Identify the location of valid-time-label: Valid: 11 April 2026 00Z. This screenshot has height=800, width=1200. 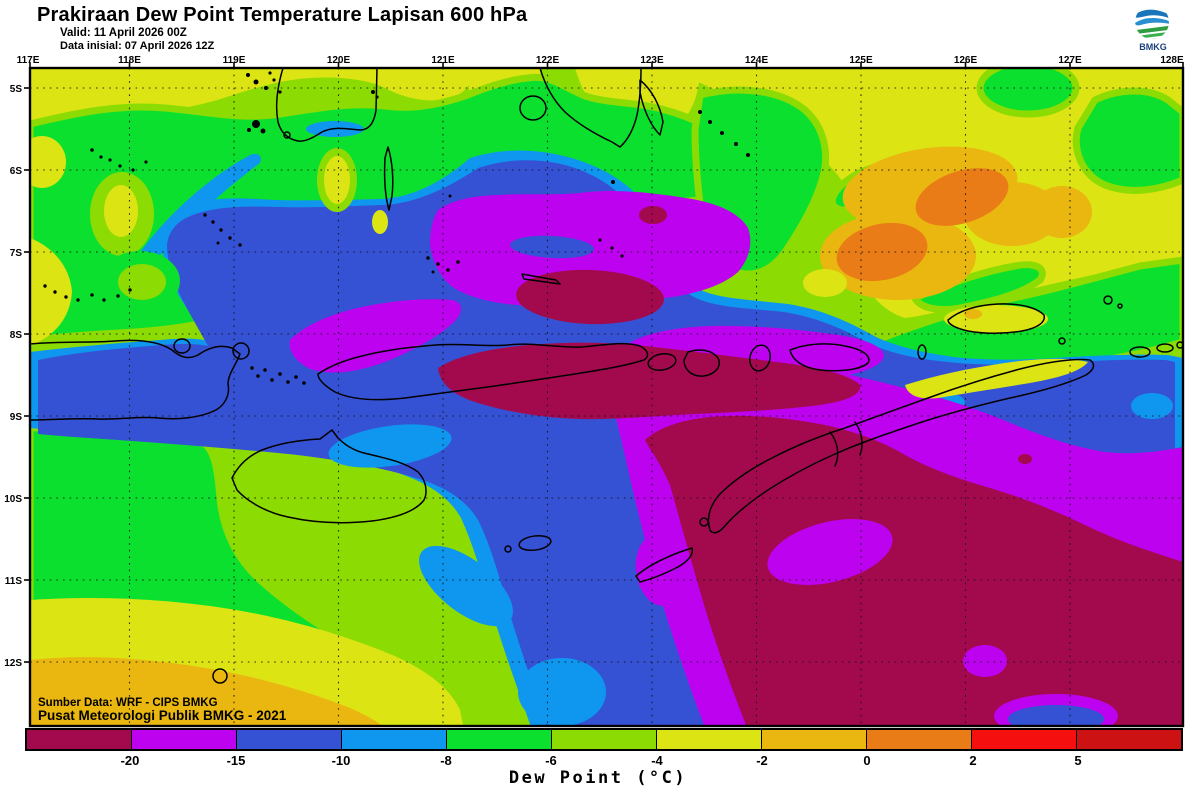
(123, 33).